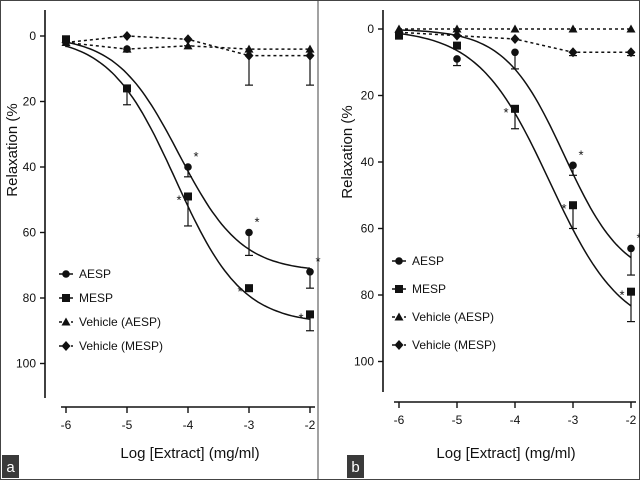 This screenshot has width=640, height=480. What do you see at coordinates (32, 36) in the screenshot?
I see `y-tick-label: 0` at bounding box center [32, 36].